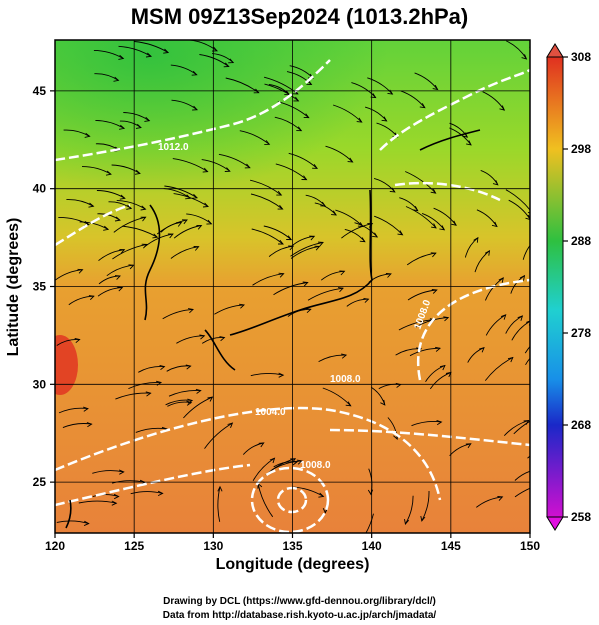 The width and height of the screenshot is (599, 625). What do you see at coordinates (581, 57) in the screenshot?
I see `colorbar-tick-label: 308` at bounding box center [581, 57].